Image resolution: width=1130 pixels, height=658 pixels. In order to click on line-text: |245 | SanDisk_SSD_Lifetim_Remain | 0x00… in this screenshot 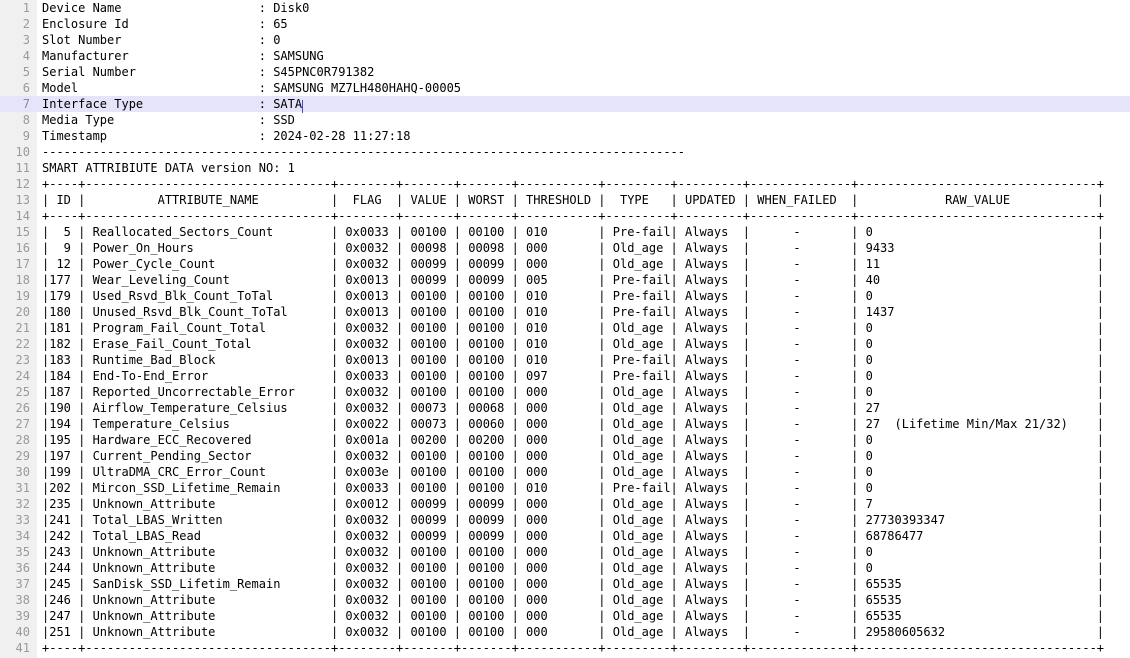, I will do `click(573, 584)`.